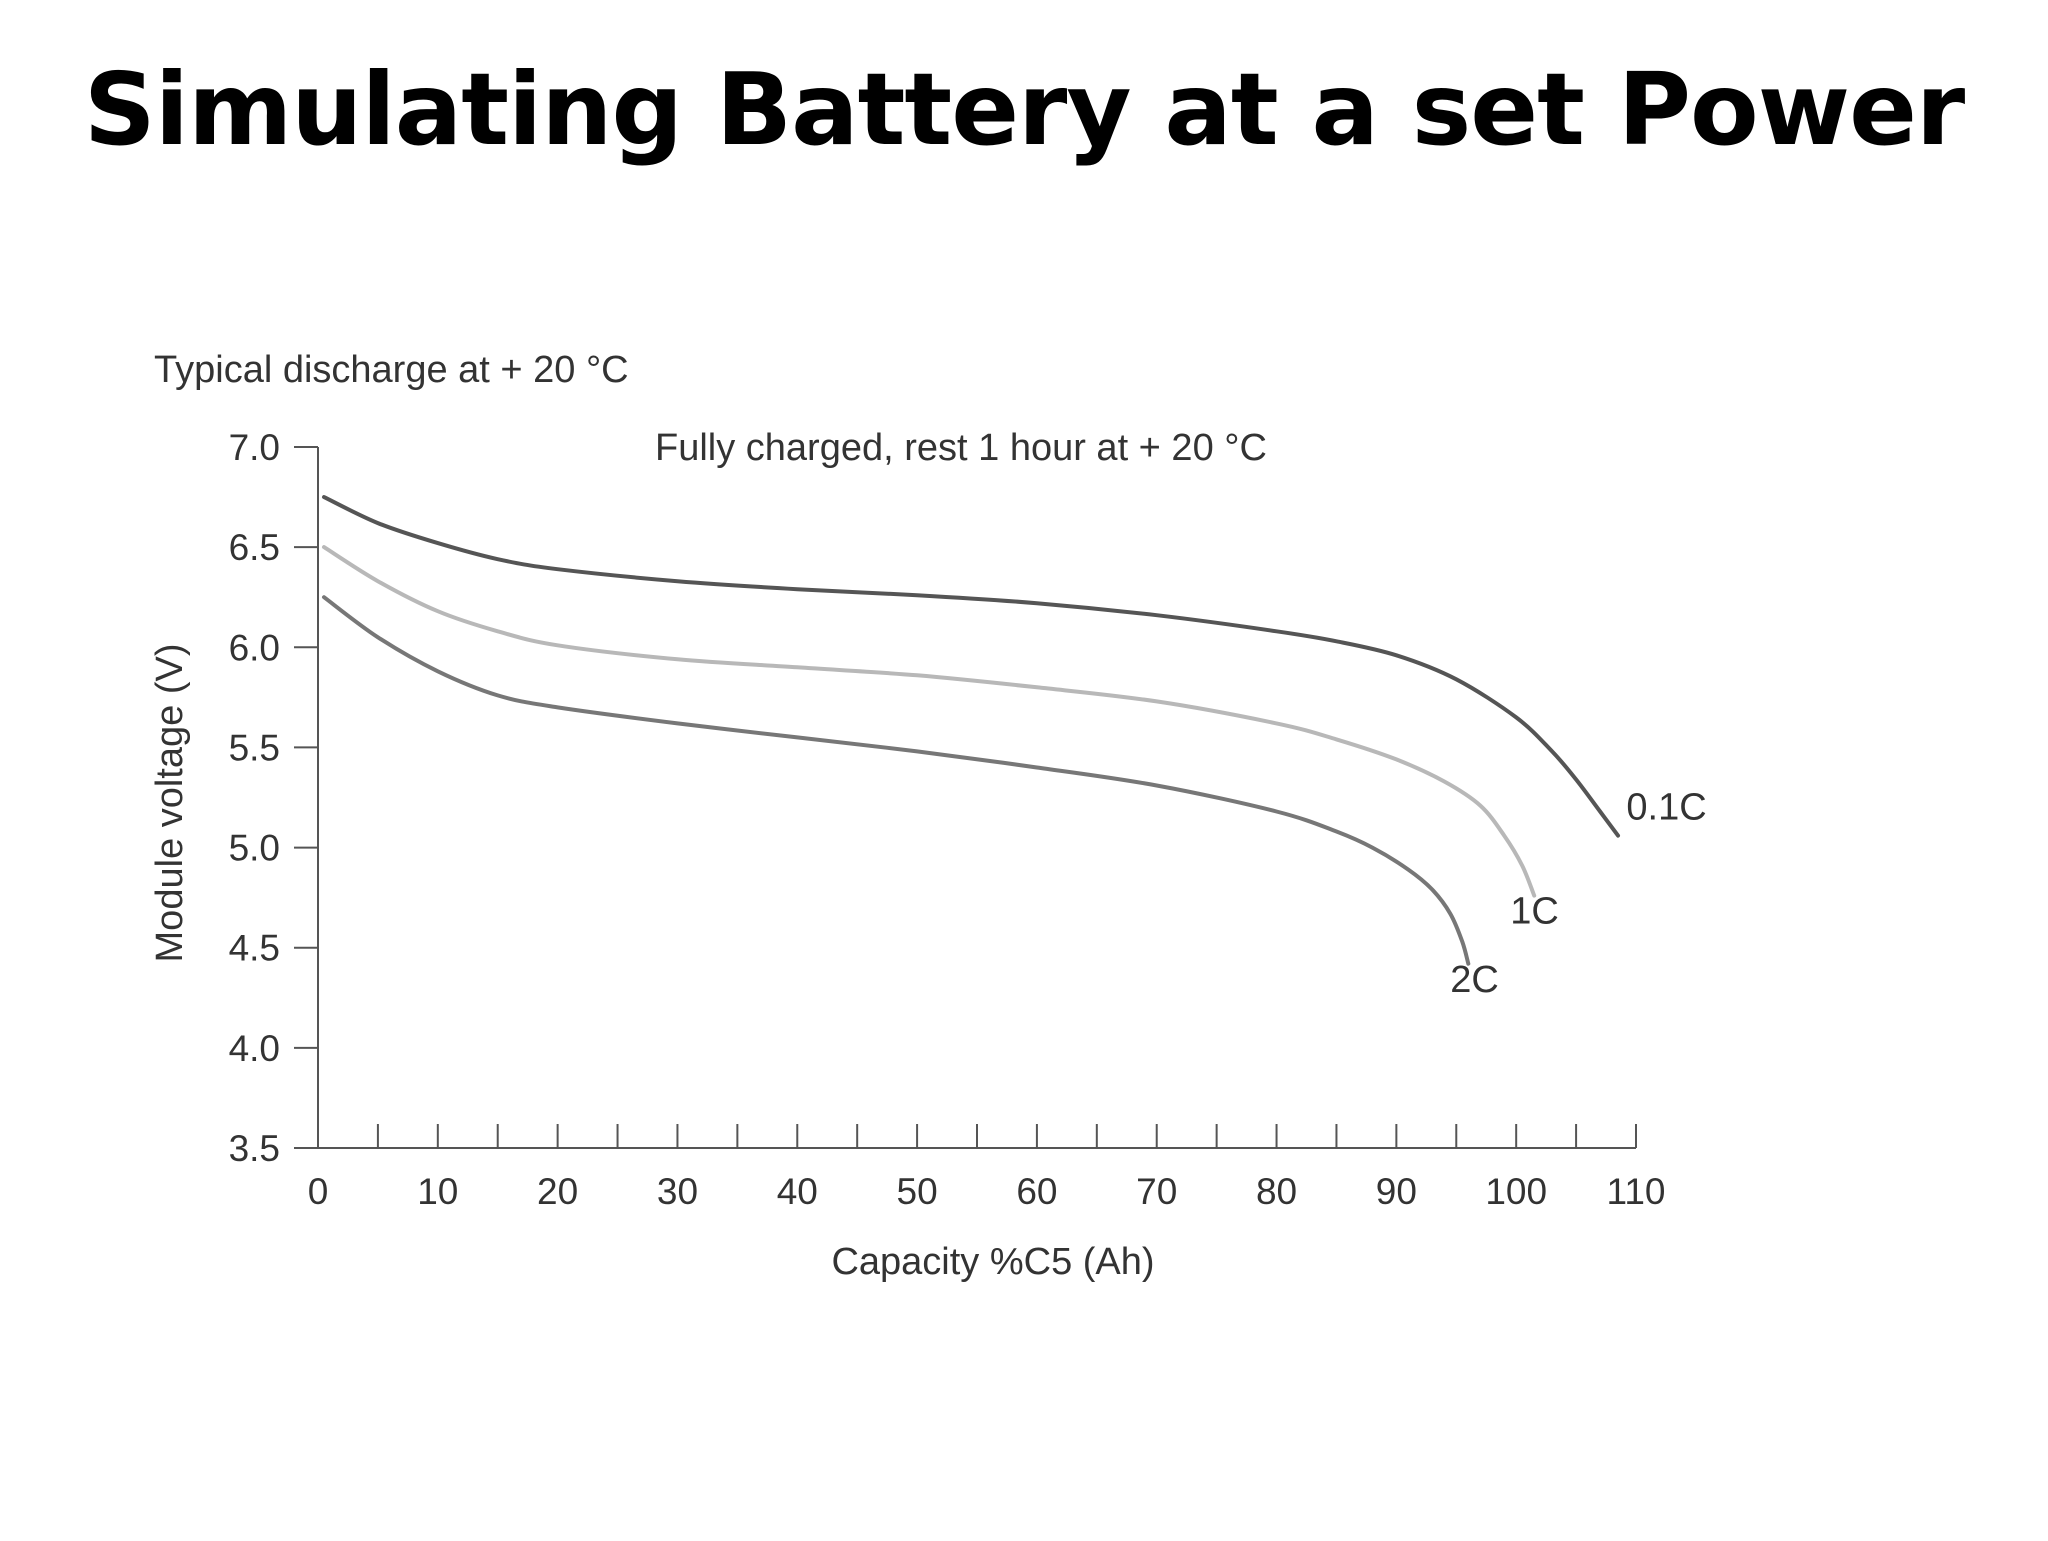  Describe the element at coordinates (557, 1191) in the screenshot. I see `x-tick-label: 20` at that location.